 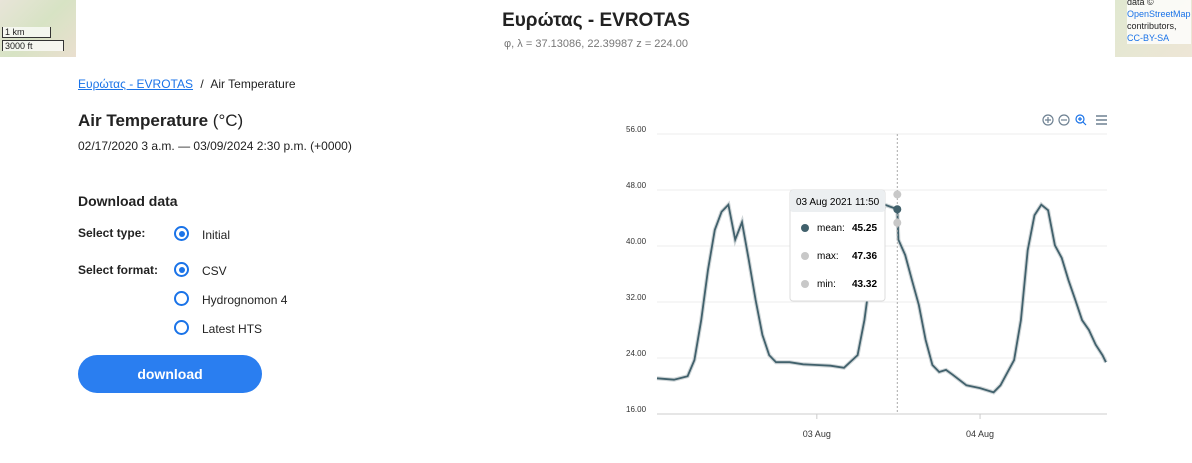 I want to click on radio-hts, so click(x=181, y=327).